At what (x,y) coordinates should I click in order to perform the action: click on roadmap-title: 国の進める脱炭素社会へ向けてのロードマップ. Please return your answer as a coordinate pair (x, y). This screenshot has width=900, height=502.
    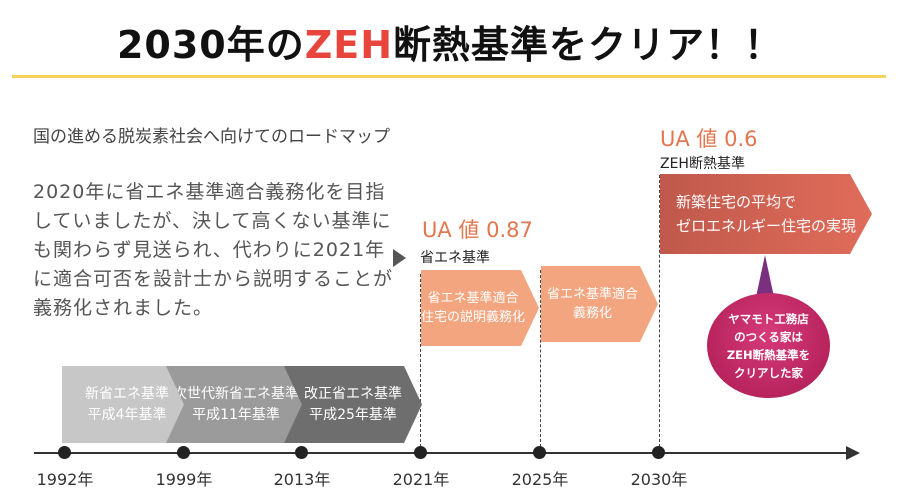
    Looking at the image, I should click on (211, 137).